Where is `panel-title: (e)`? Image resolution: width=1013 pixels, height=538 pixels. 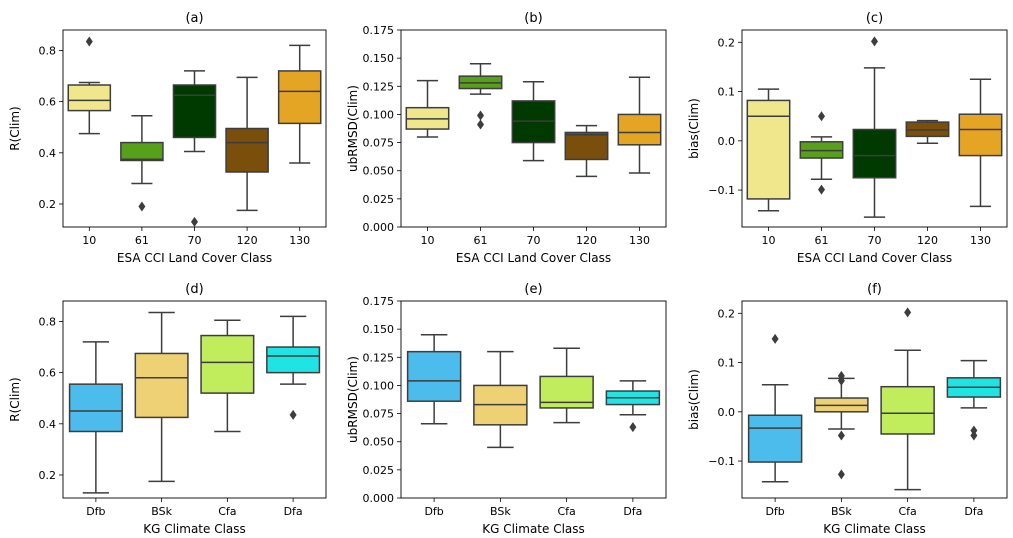
panel-title: (e) is located at coordinates (533, 289).